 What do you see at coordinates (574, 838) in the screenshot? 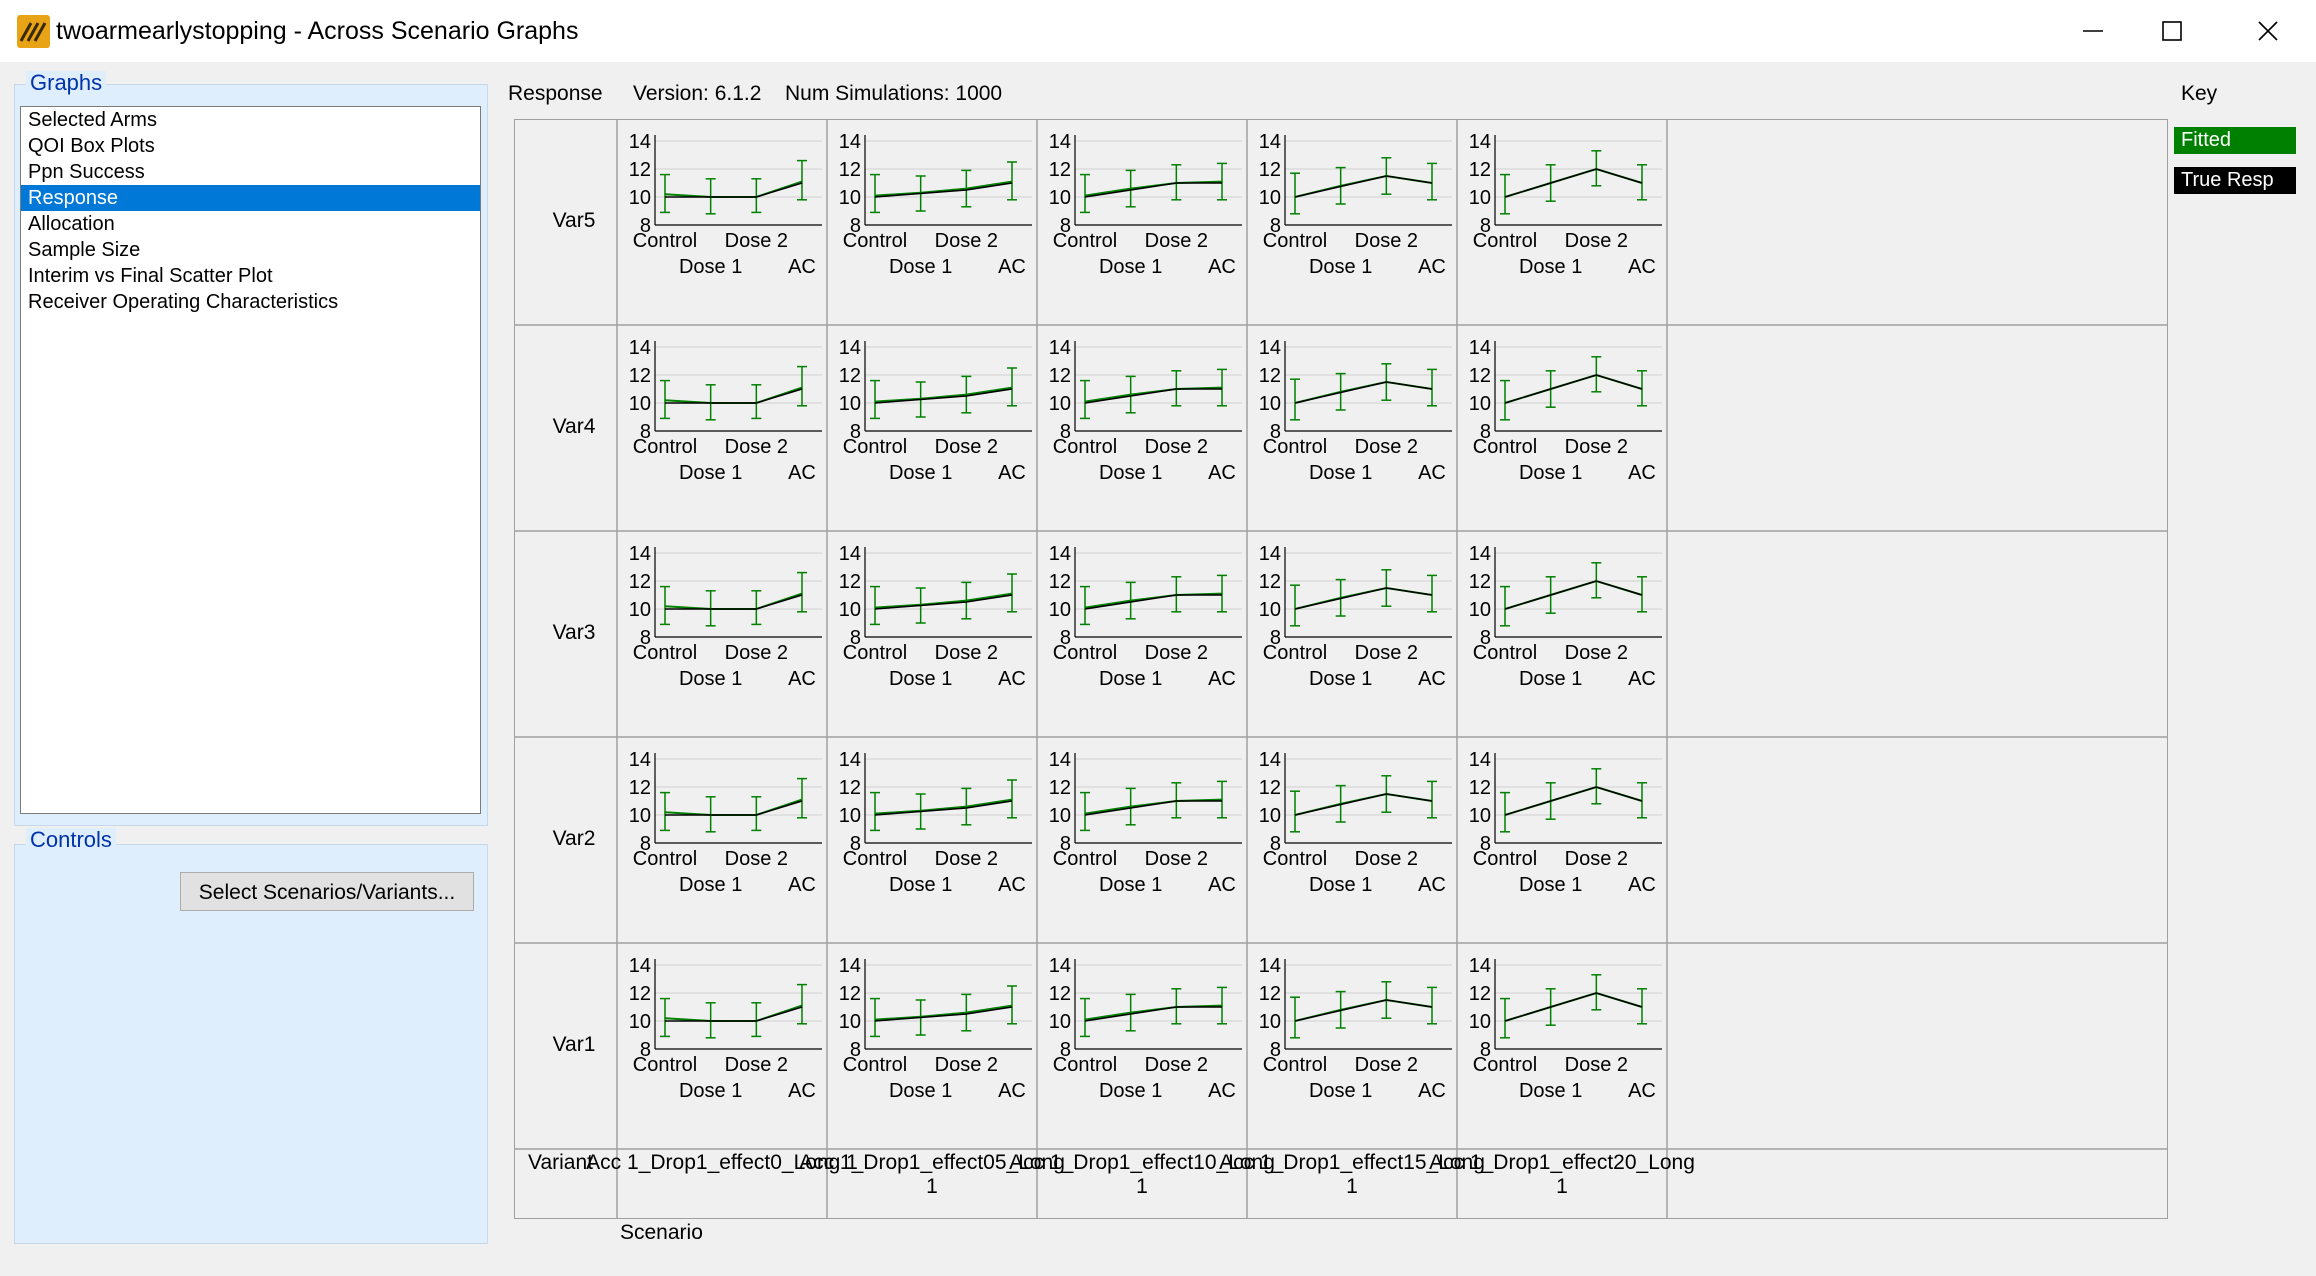
I see `variant-row-label: Var2` at bounding box center [574, 838].